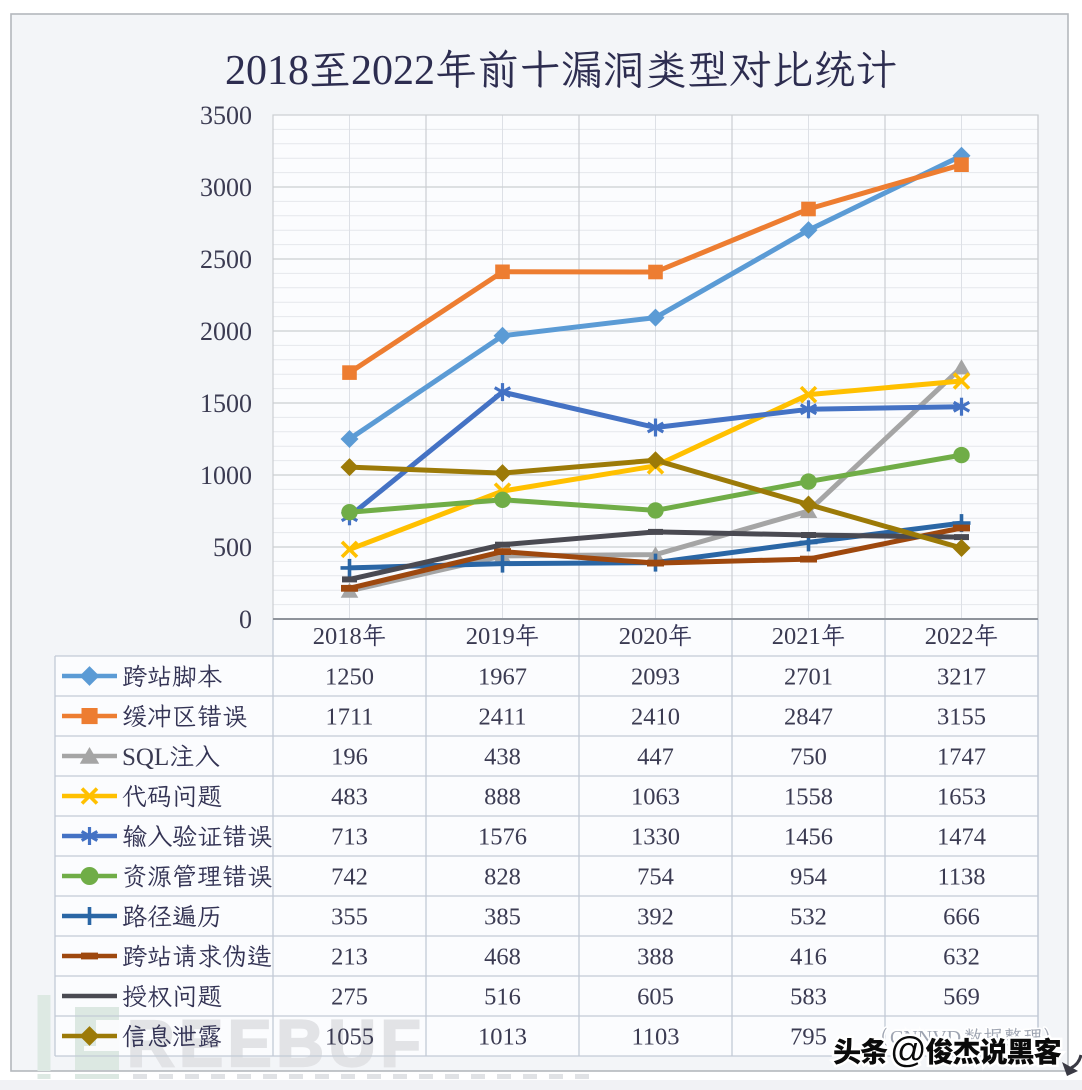 The width and height of the screenshot is (1082, 1090). What do you see at coordinates (226, 259) in the screenshot?
I see `svg-text: 2500` at bounding box center [226, 259].